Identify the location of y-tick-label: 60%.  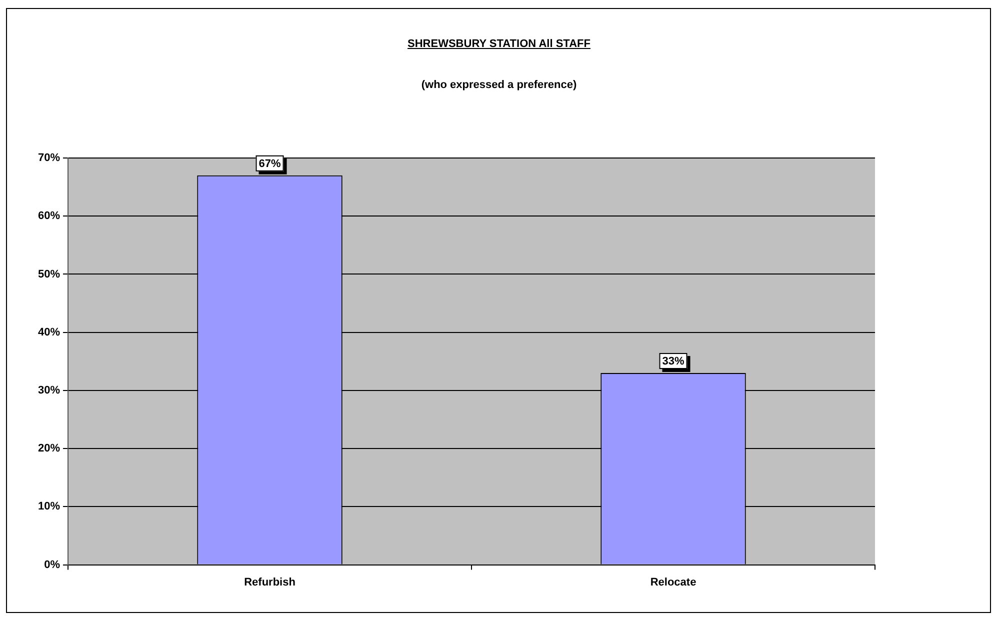
(49, 216).